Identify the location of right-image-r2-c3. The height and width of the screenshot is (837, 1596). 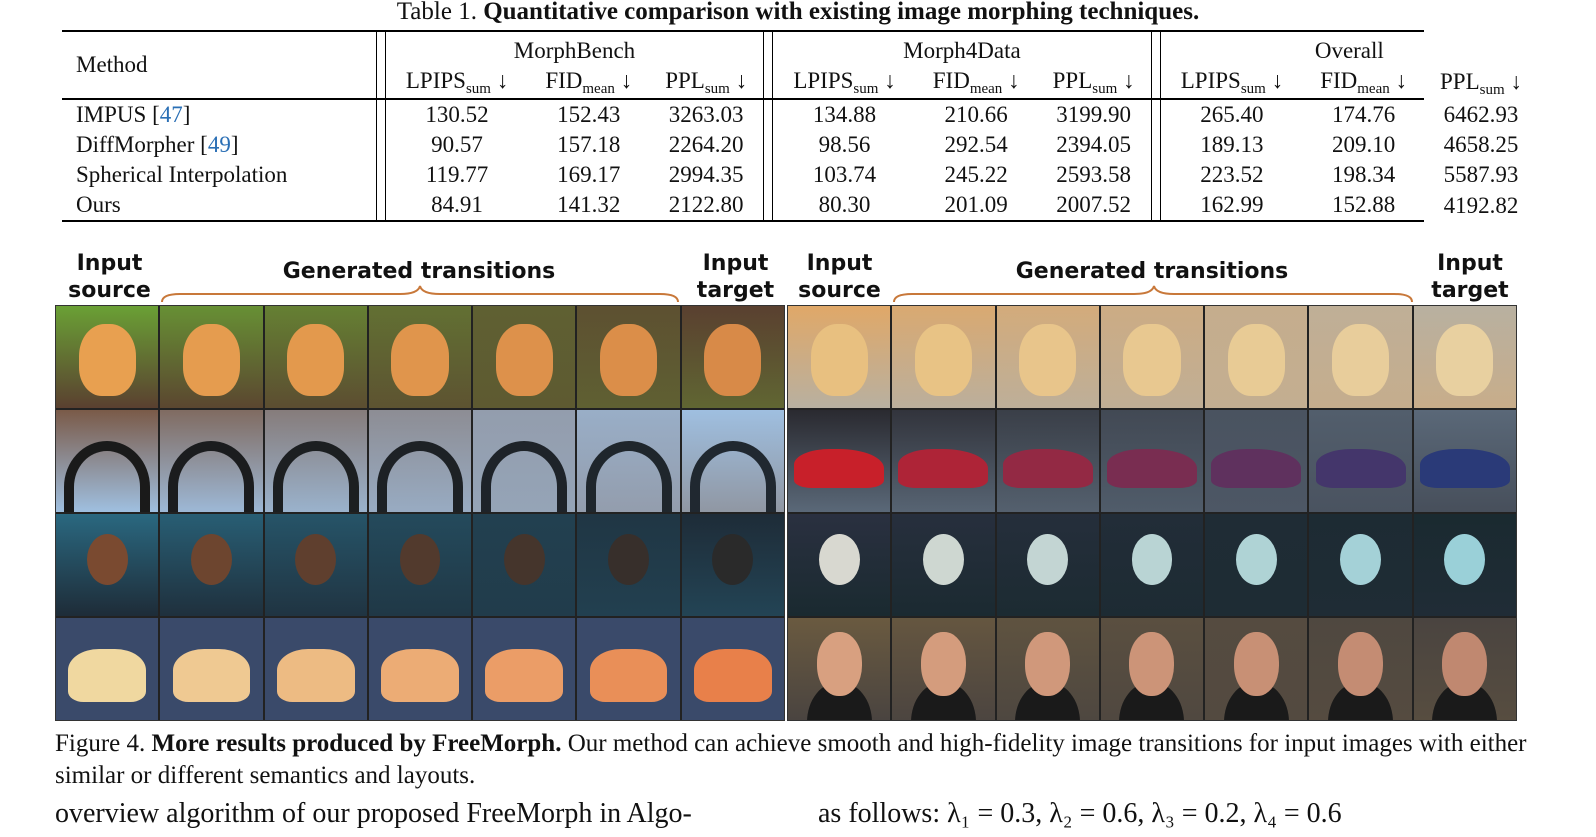
(1047, 461).